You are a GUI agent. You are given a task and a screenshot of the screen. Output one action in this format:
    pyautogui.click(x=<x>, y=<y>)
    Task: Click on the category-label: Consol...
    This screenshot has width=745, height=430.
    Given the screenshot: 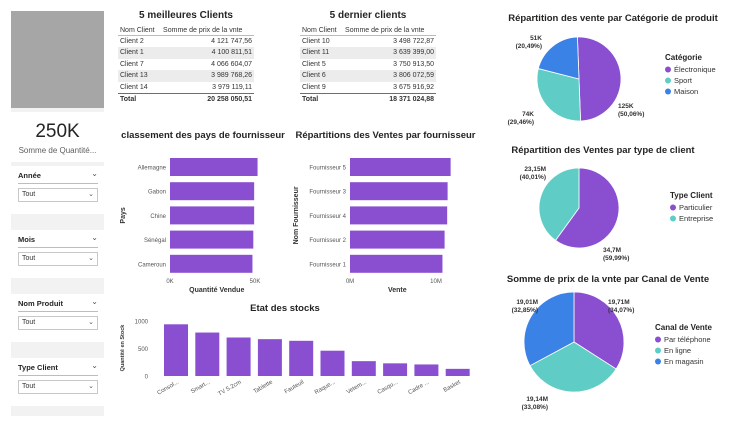 What is the action you would take?
    pyautogui.click(x=168, y=387)
    